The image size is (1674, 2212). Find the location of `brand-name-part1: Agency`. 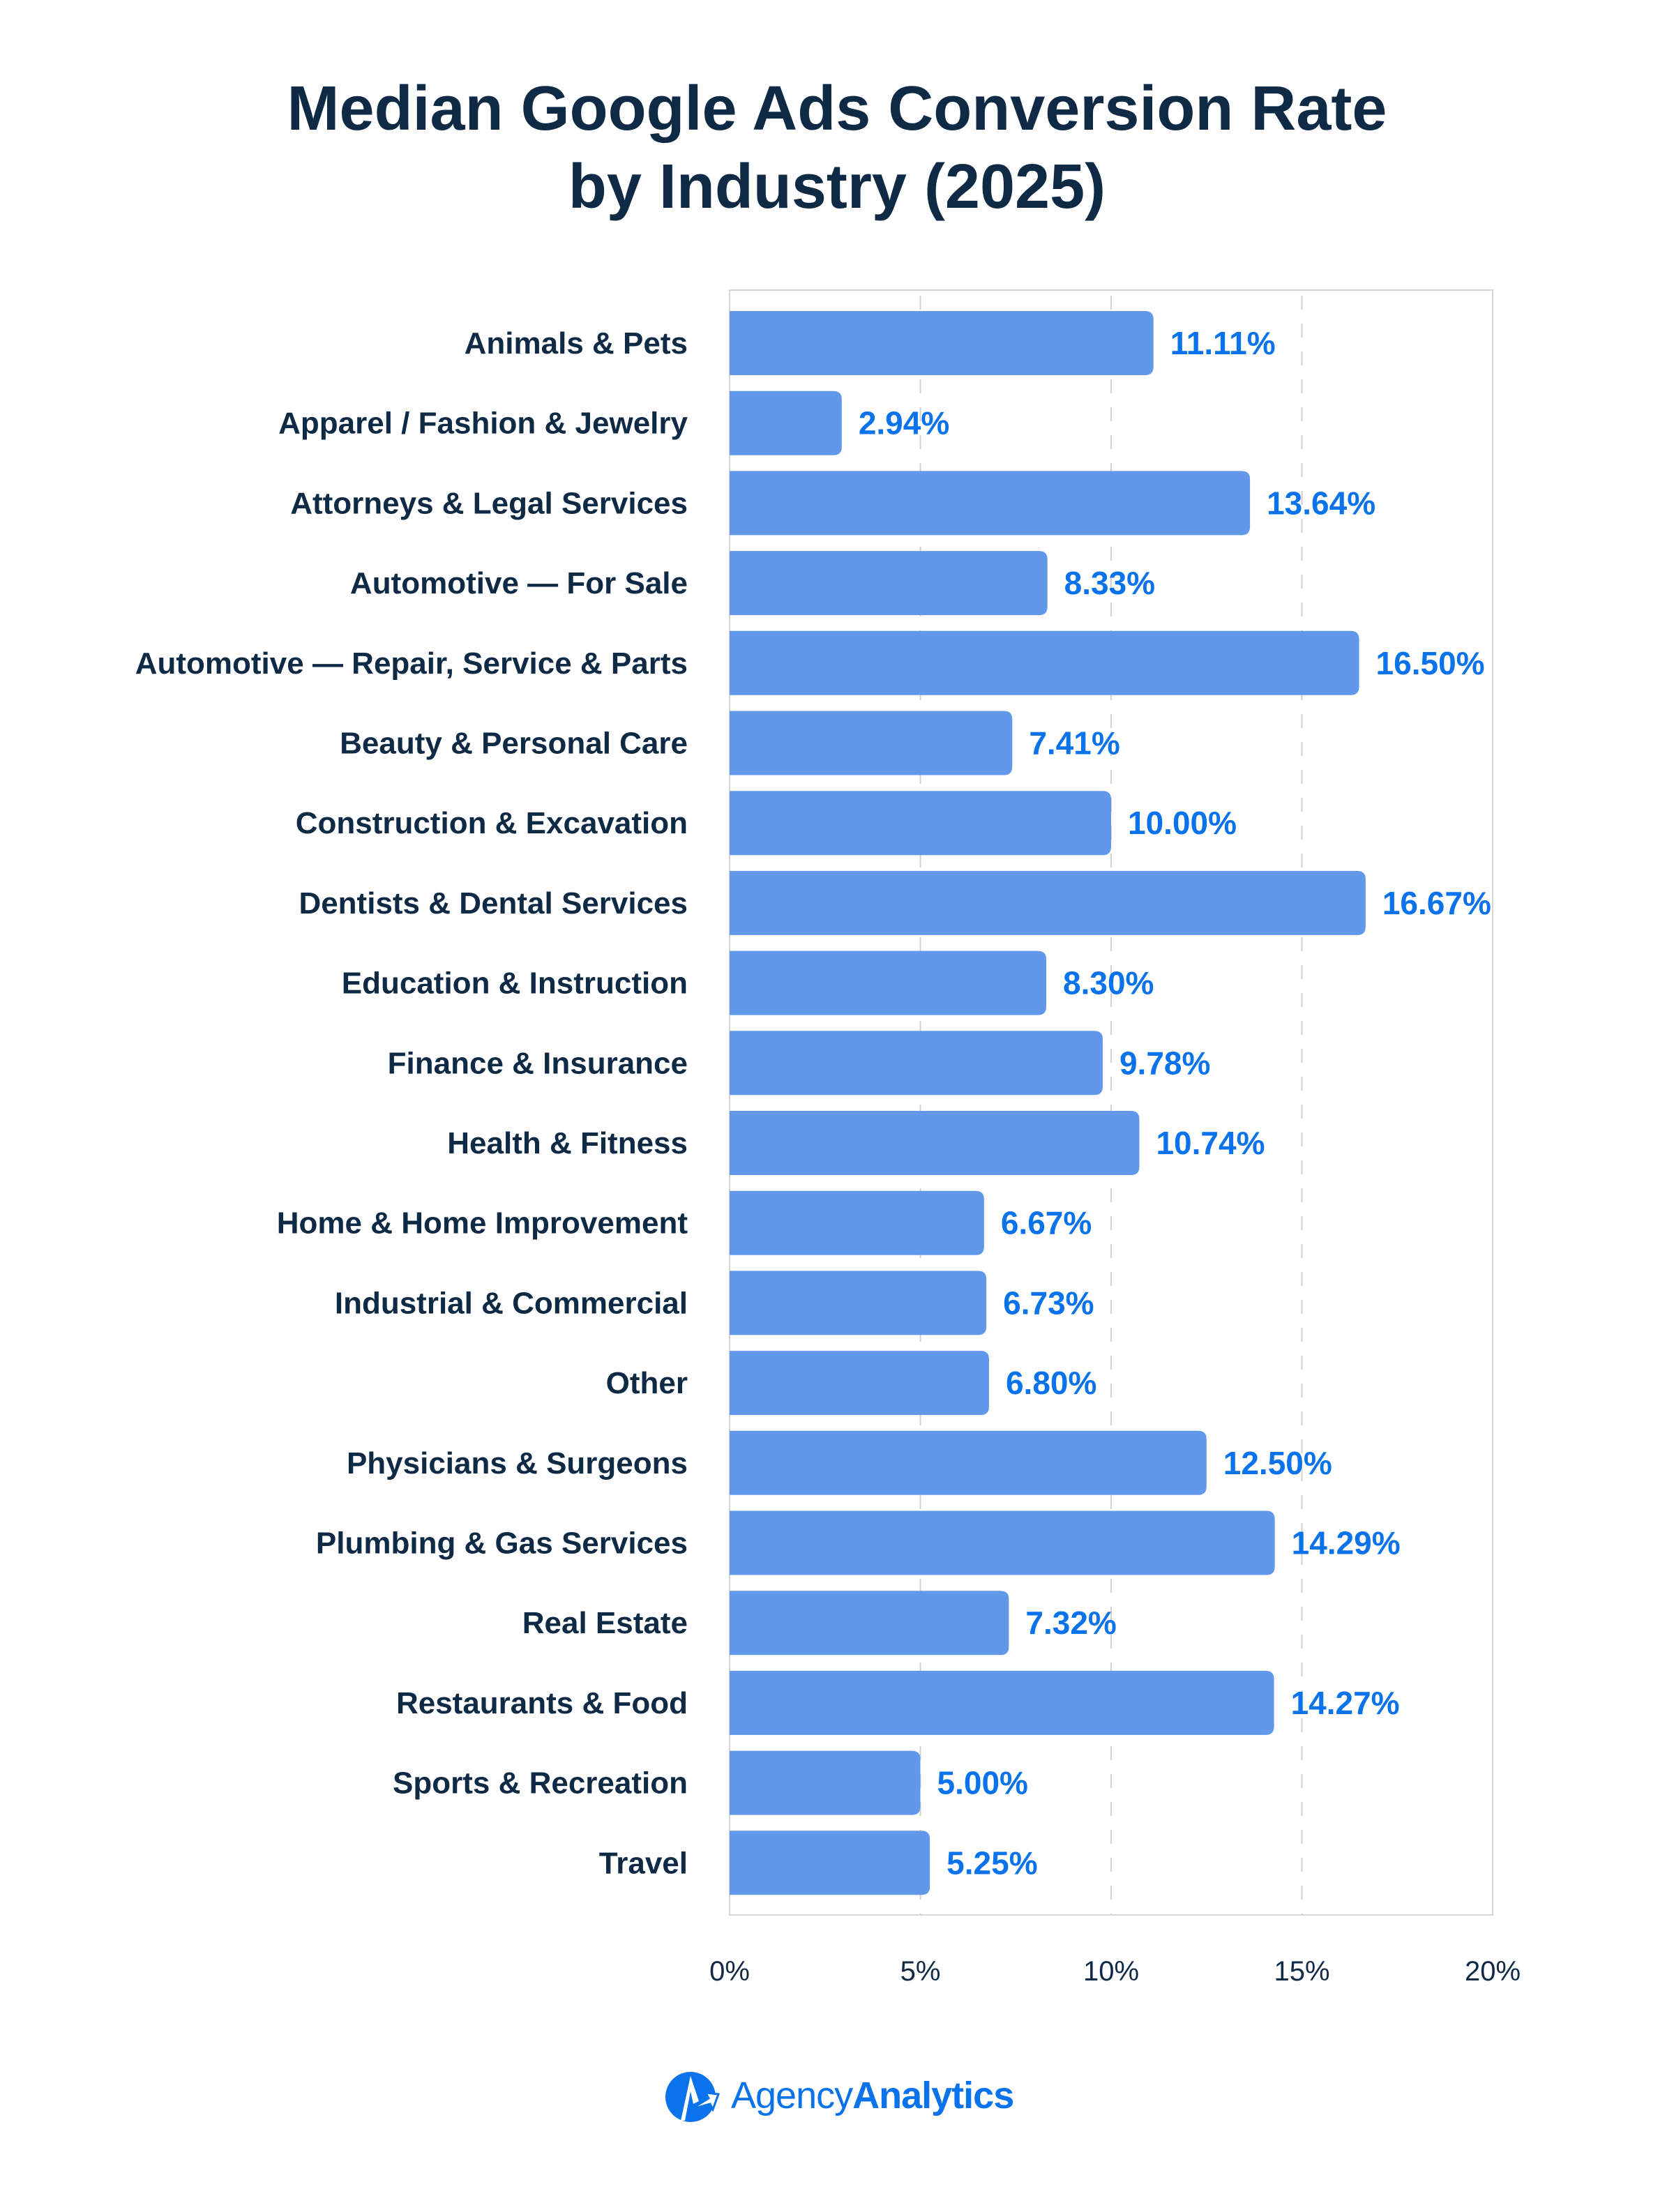

brand-name-part1: Agency is located at coordinates (792, 2095).